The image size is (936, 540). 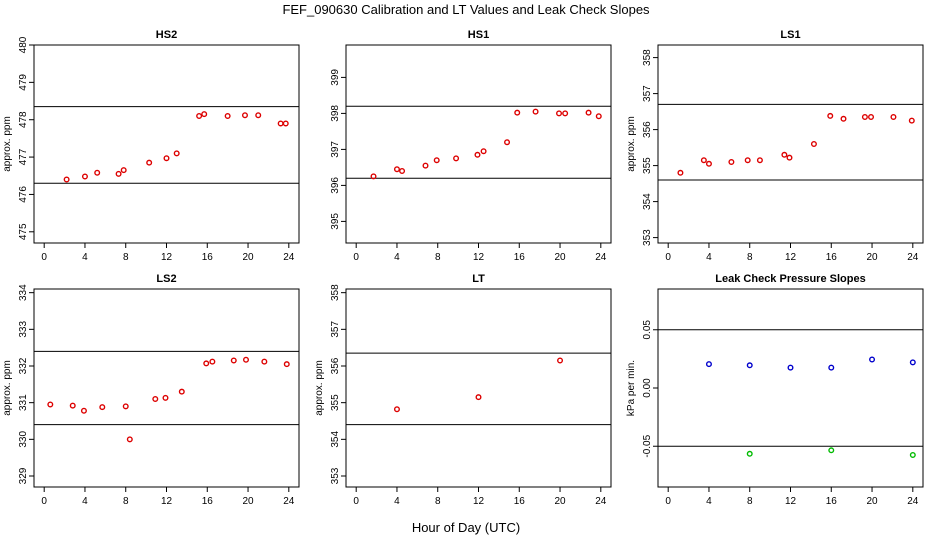 I want to click on panel-title: HS1, so click(x=478, y=35).